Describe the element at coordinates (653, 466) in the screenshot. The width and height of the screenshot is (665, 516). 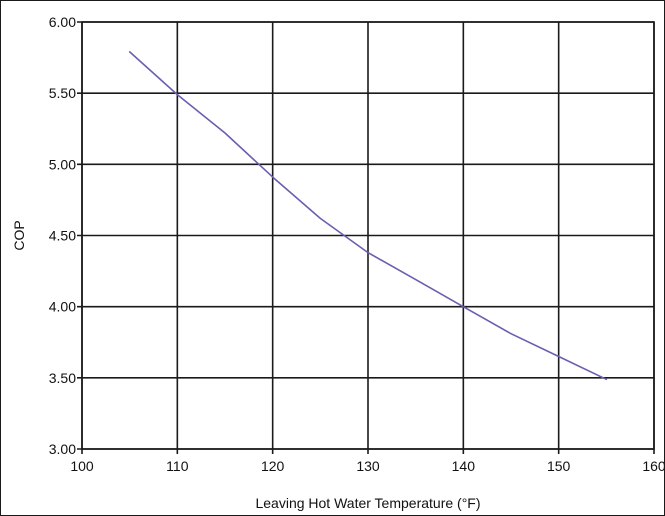
I see `x-tick-label-160: 160` at that location.